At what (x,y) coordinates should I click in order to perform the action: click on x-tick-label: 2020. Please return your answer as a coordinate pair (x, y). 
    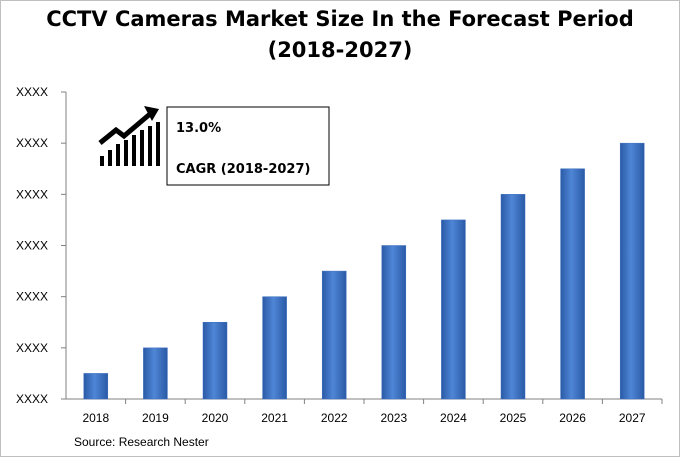
    Looking at the image, I should click on (215, 418).